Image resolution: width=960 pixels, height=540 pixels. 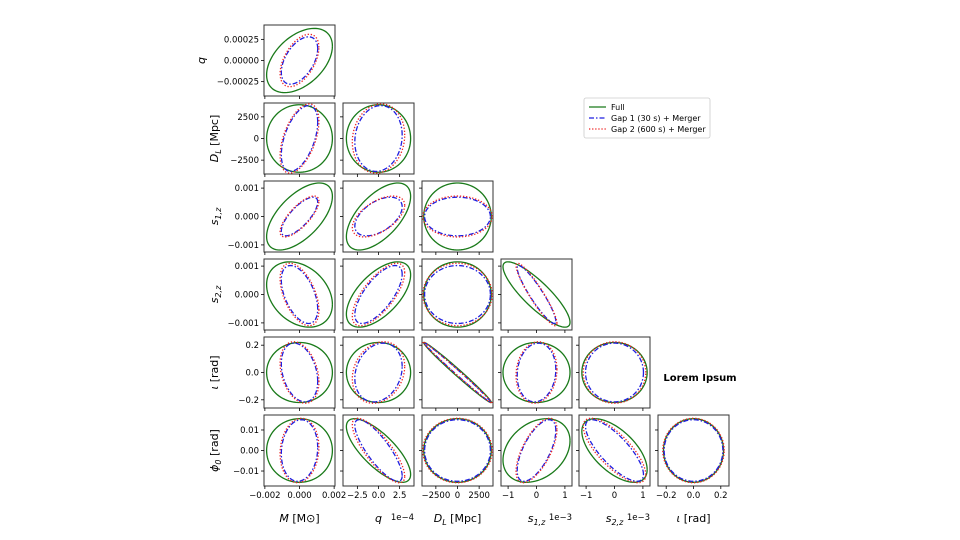 What do you see at coordinates (218, 213) in the screenshot?
I see `y-label-subscript: 1,z` at bounding box center [218, 213].